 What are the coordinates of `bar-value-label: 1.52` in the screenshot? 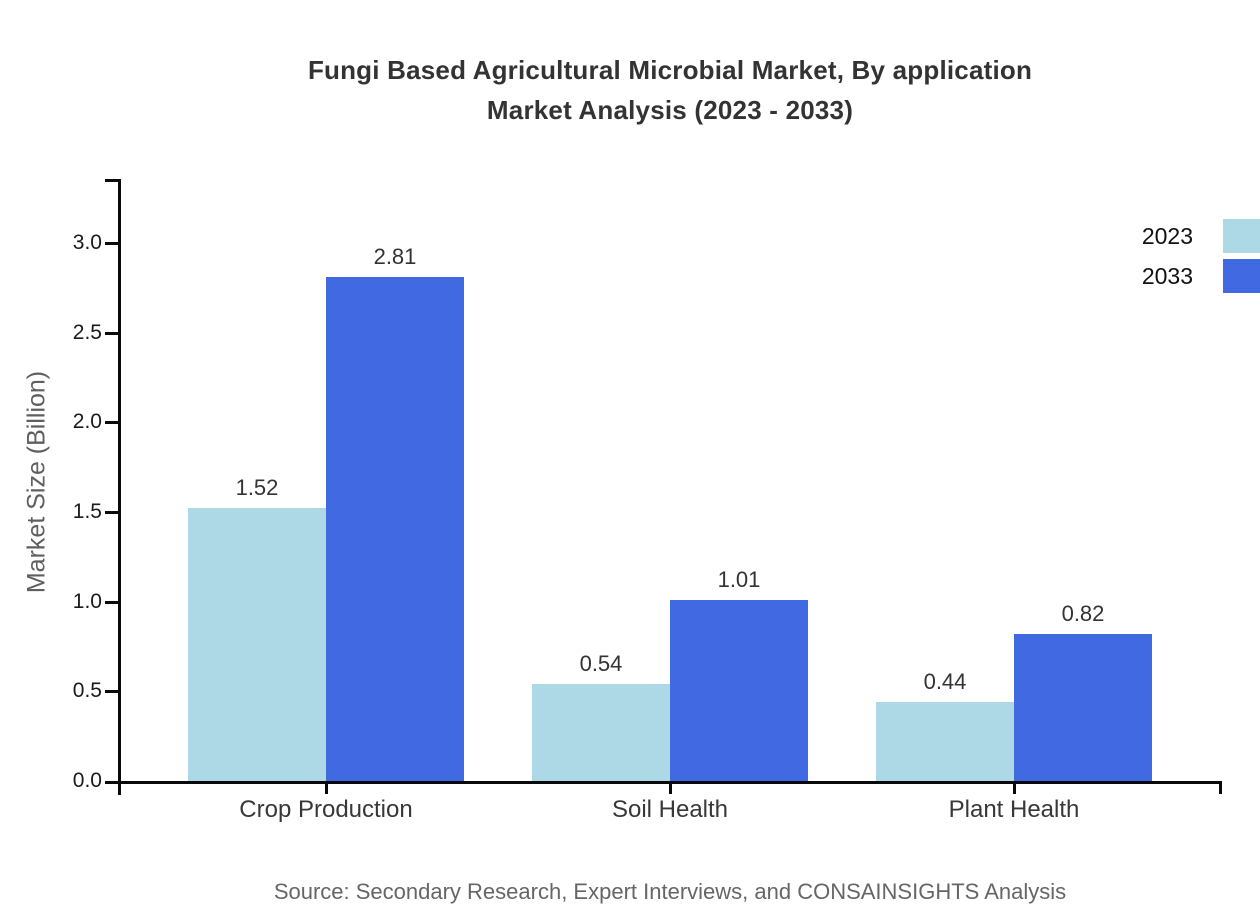 It's located at (257, 487).